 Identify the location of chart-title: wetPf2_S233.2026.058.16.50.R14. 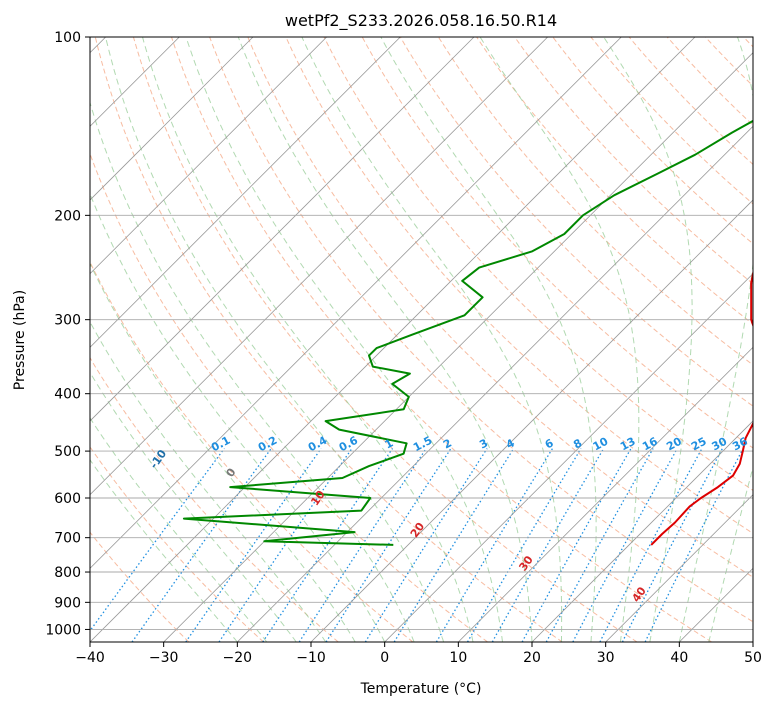
(421, 21).